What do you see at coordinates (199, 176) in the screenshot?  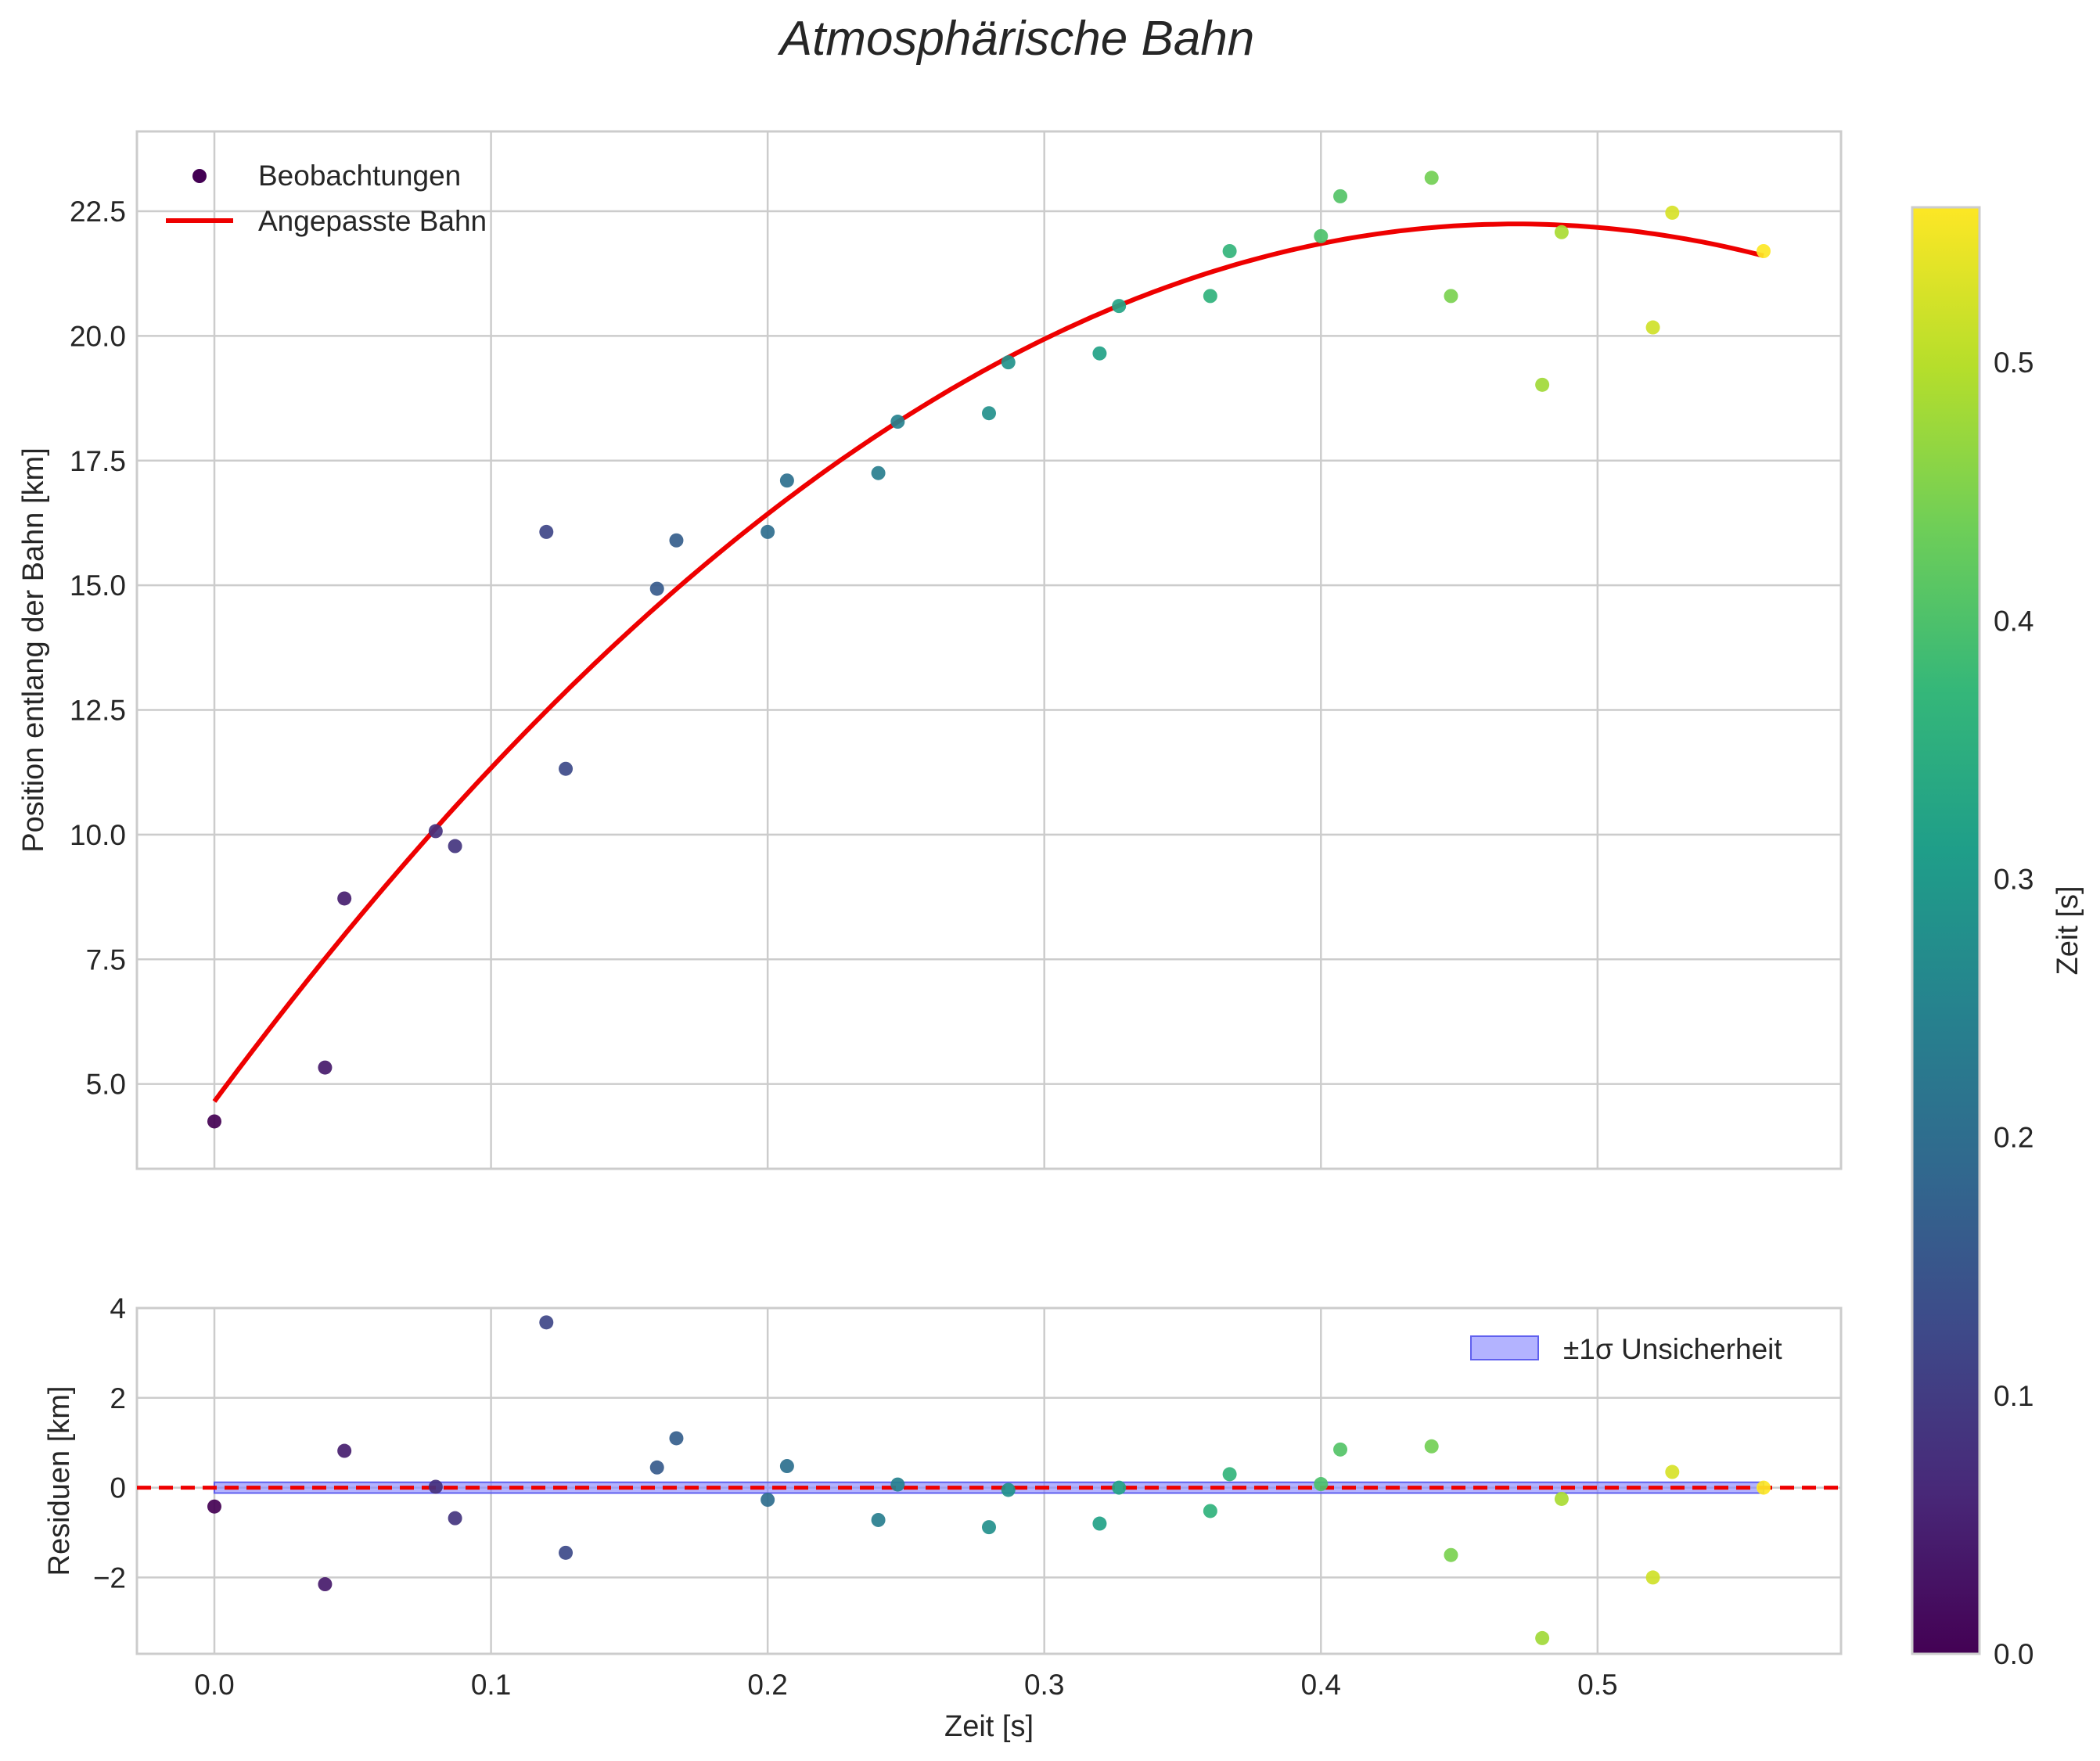 I see `legend-observations-marker` at bounding box center [199, 176].